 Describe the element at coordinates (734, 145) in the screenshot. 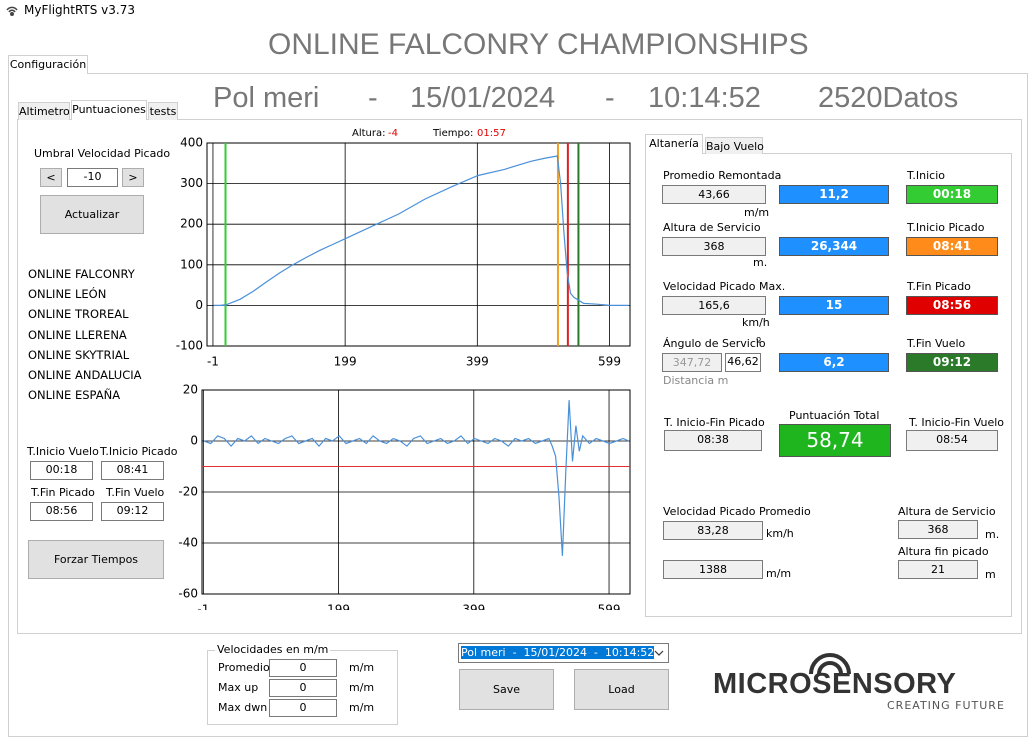

I see `results-tab: Bajo Vuelo` at that location.